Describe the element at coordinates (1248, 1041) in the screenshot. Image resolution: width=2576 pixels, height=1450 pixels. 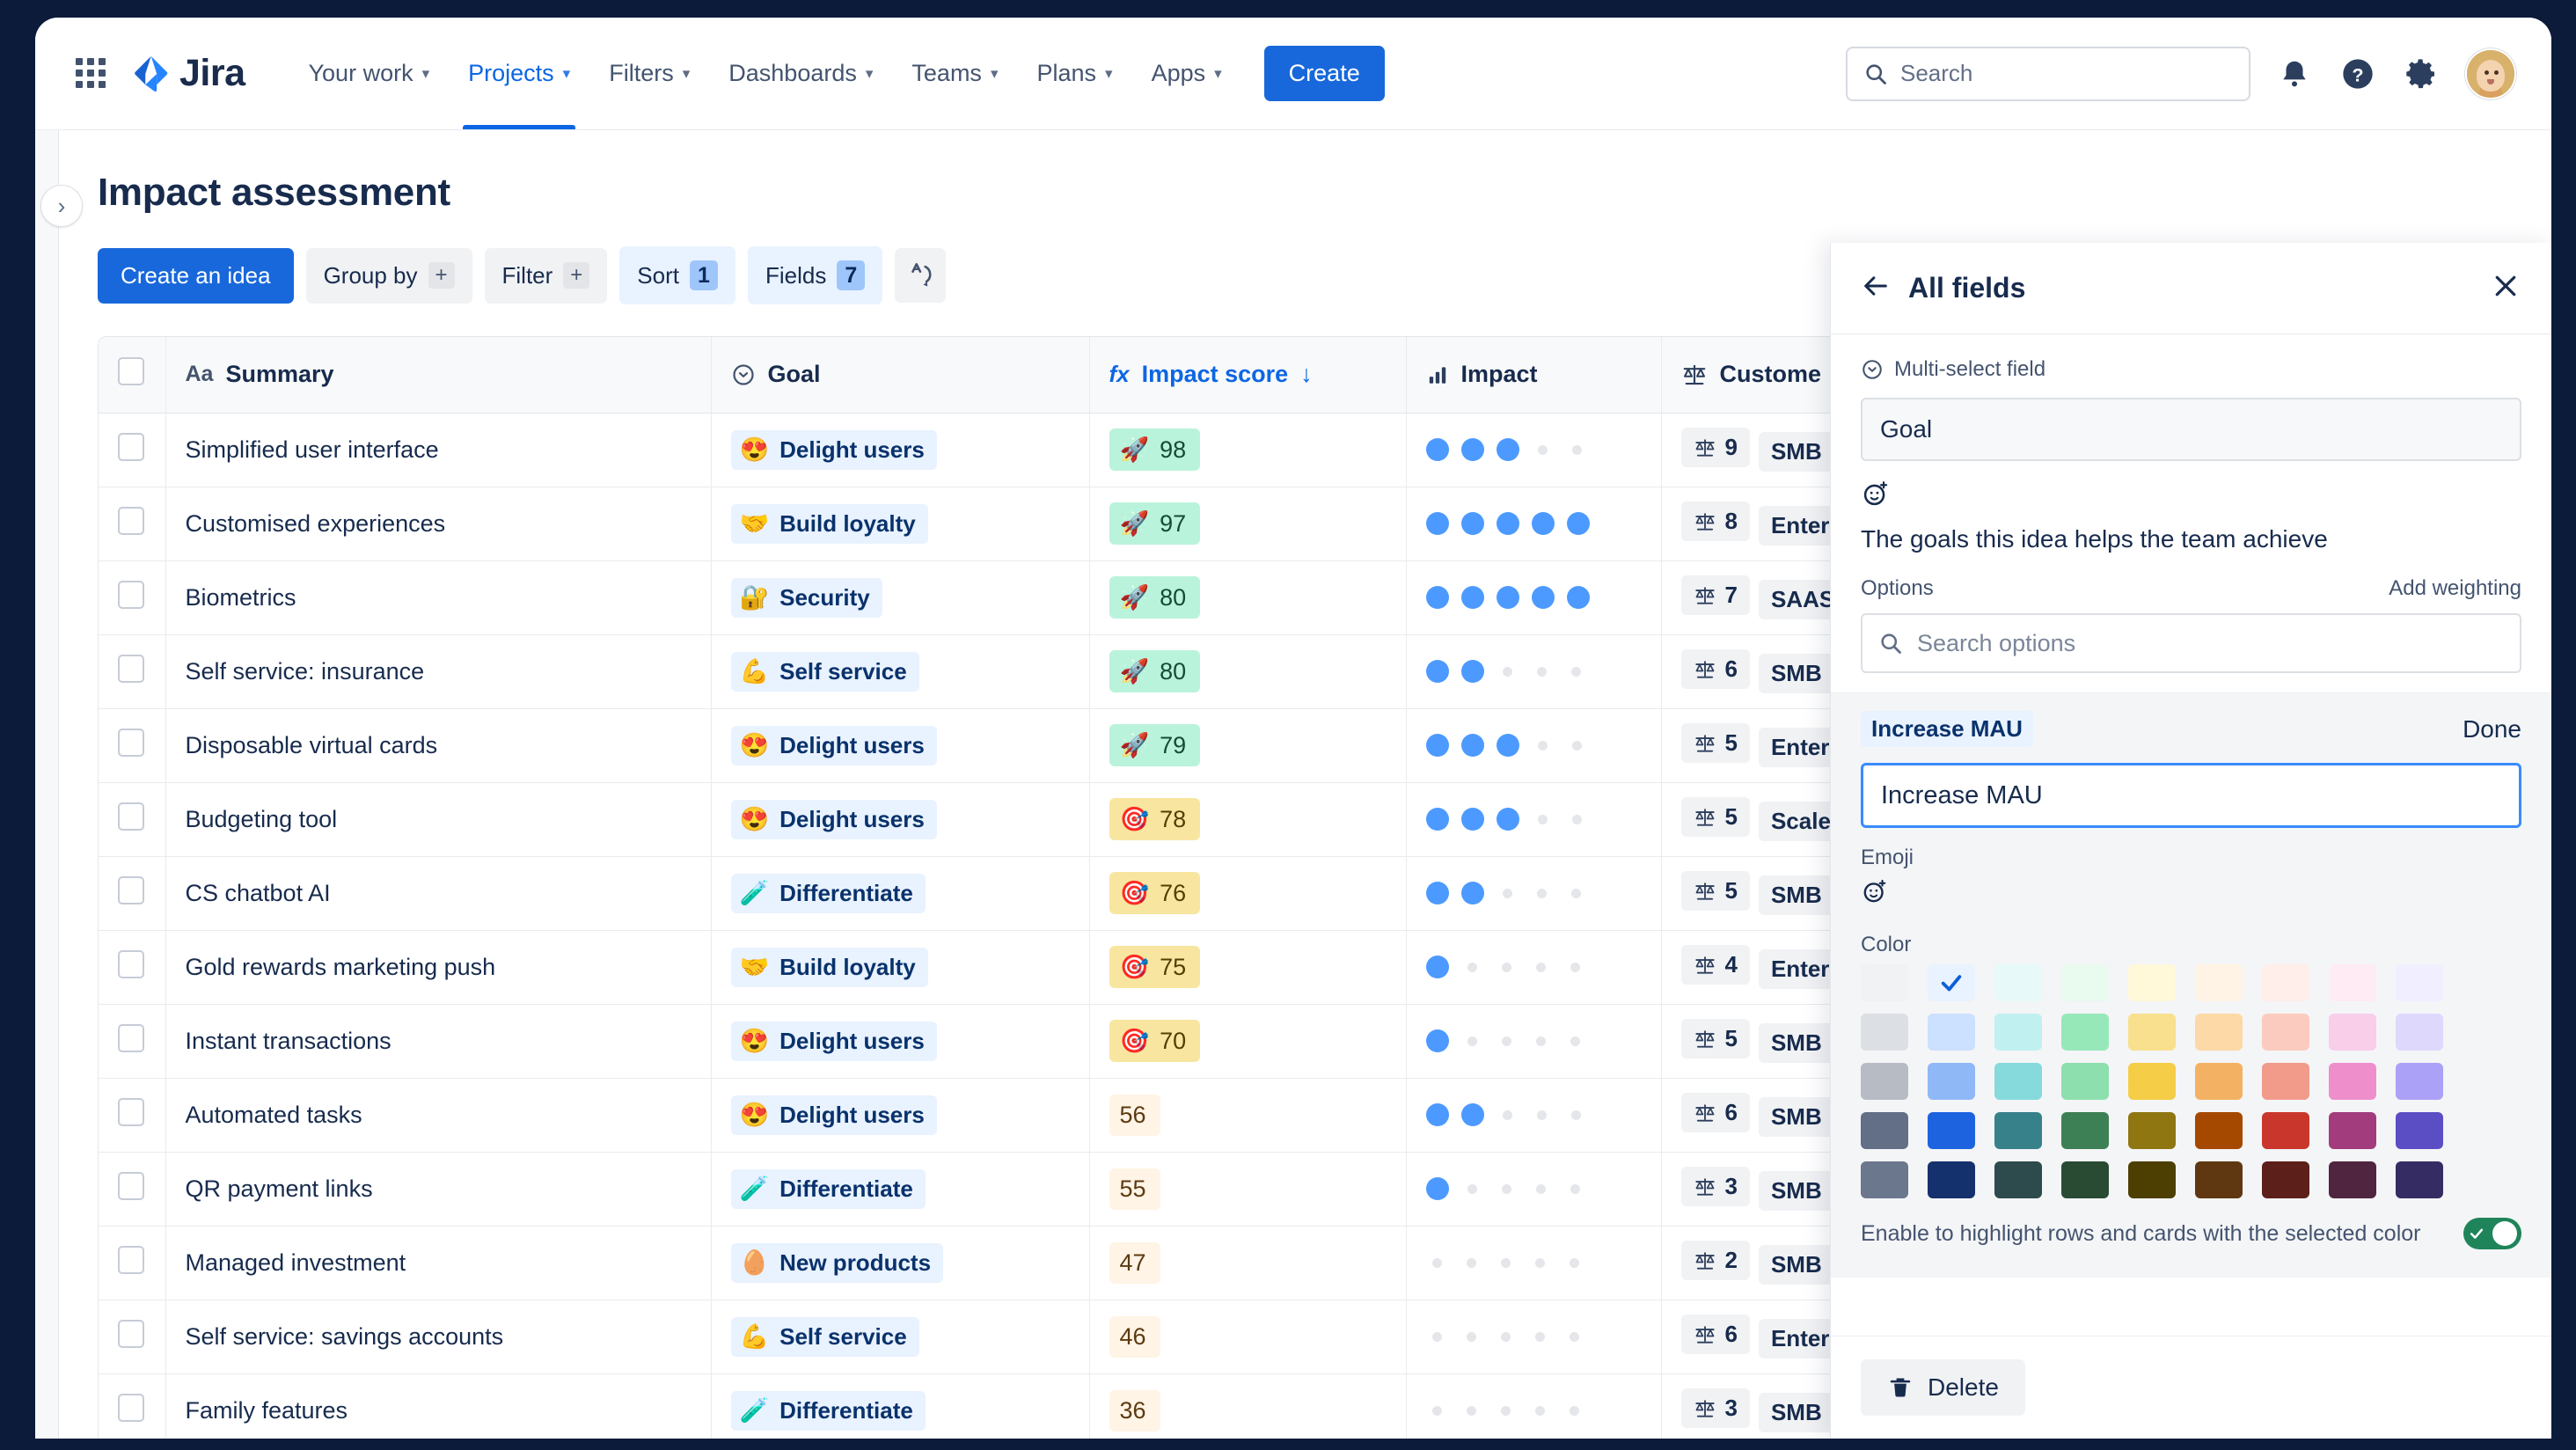
I see `impact-score-cell: 🎯 70` at that location.